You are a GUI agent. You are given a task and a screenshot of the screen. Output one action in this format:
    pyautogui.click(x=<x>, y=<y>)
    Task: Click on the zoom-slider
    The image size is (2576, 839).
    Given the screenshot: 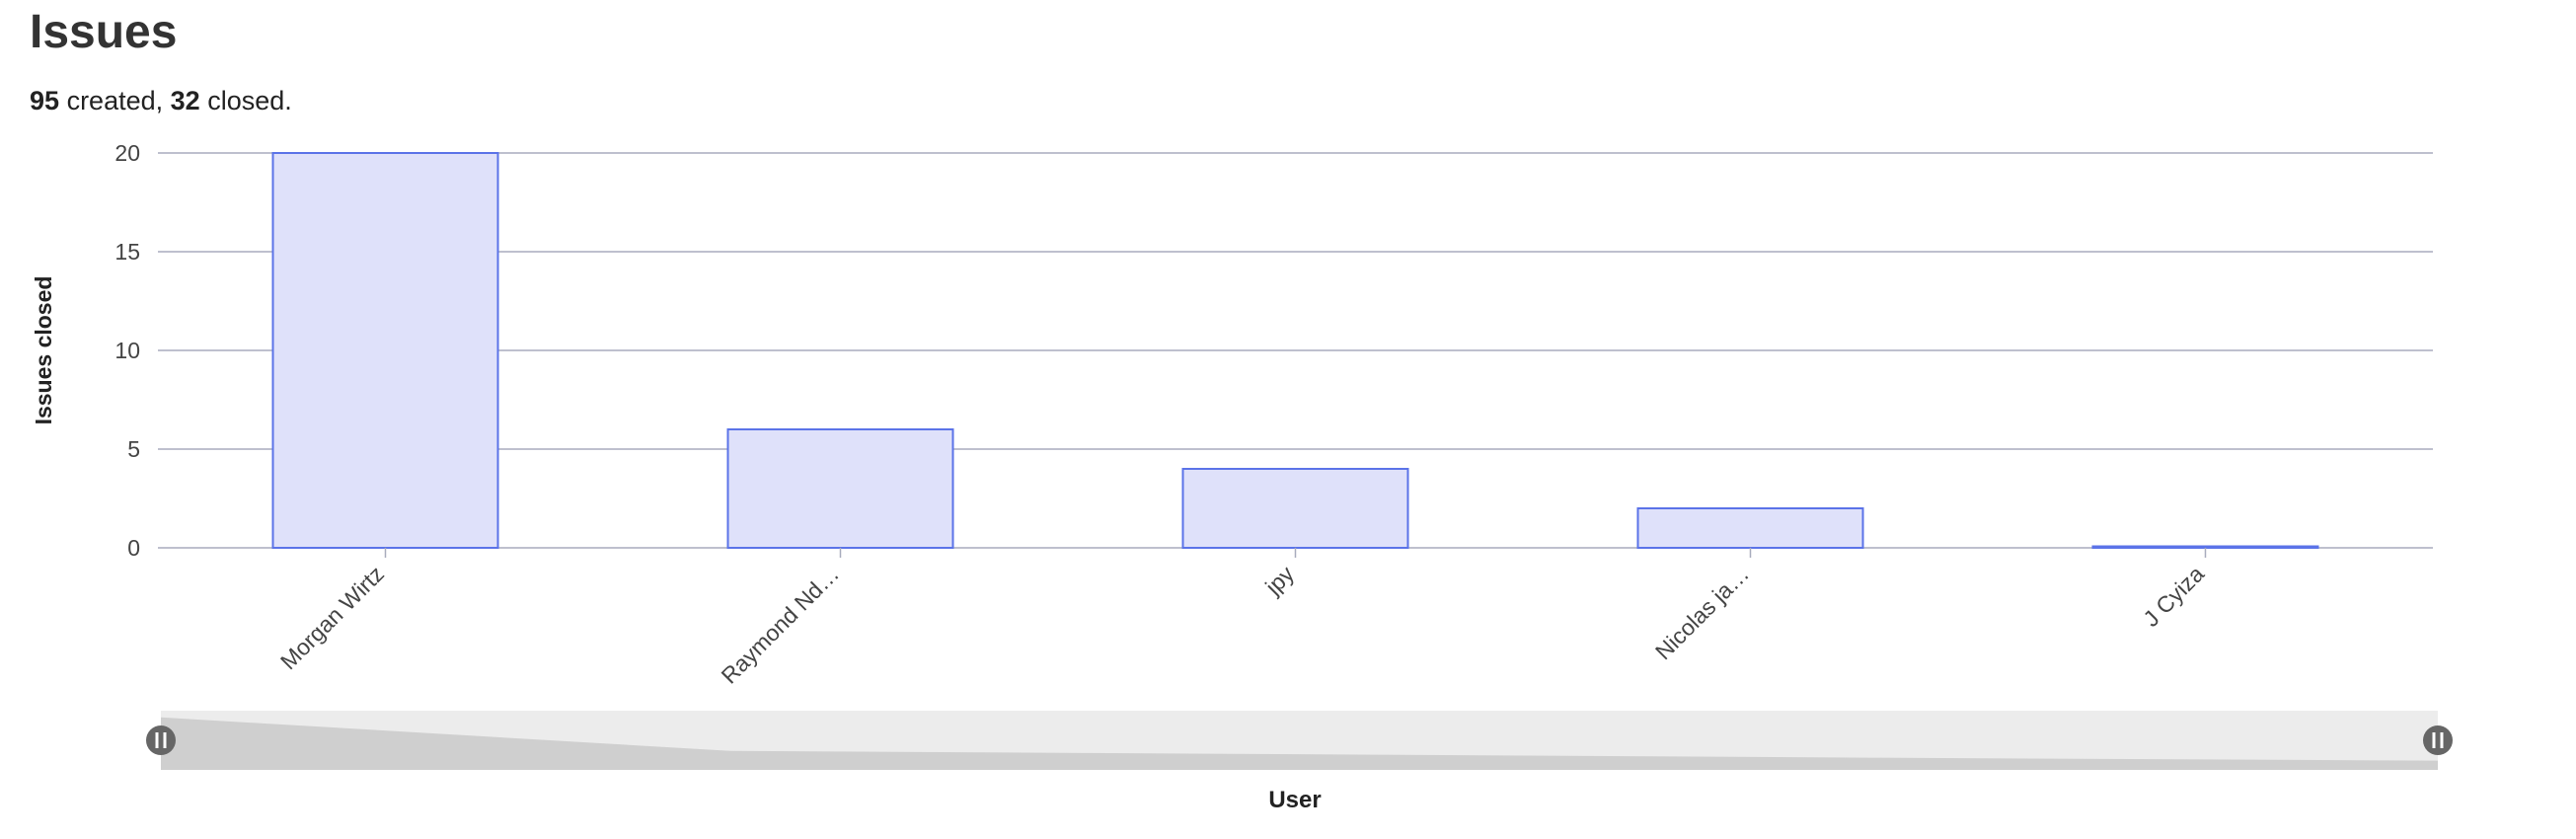 What is the action you would take?
    pyautogui.click(x=1299, y=741)
    